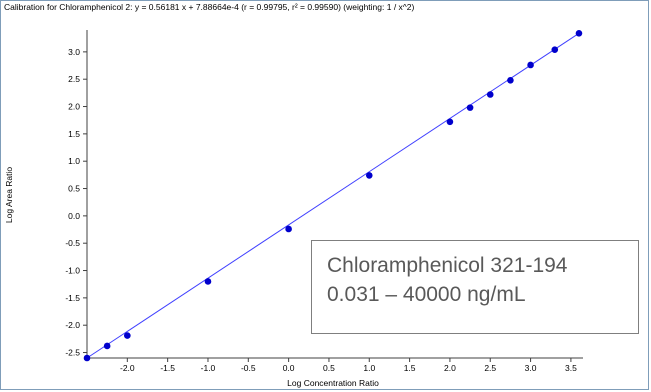 Image resolution: width=651 pixels, height=392 pixels. What do you see at coordinates (74, 216) in the screenshot?
I see `y-tick-label: 0.0` at bounding box center [74, 216].